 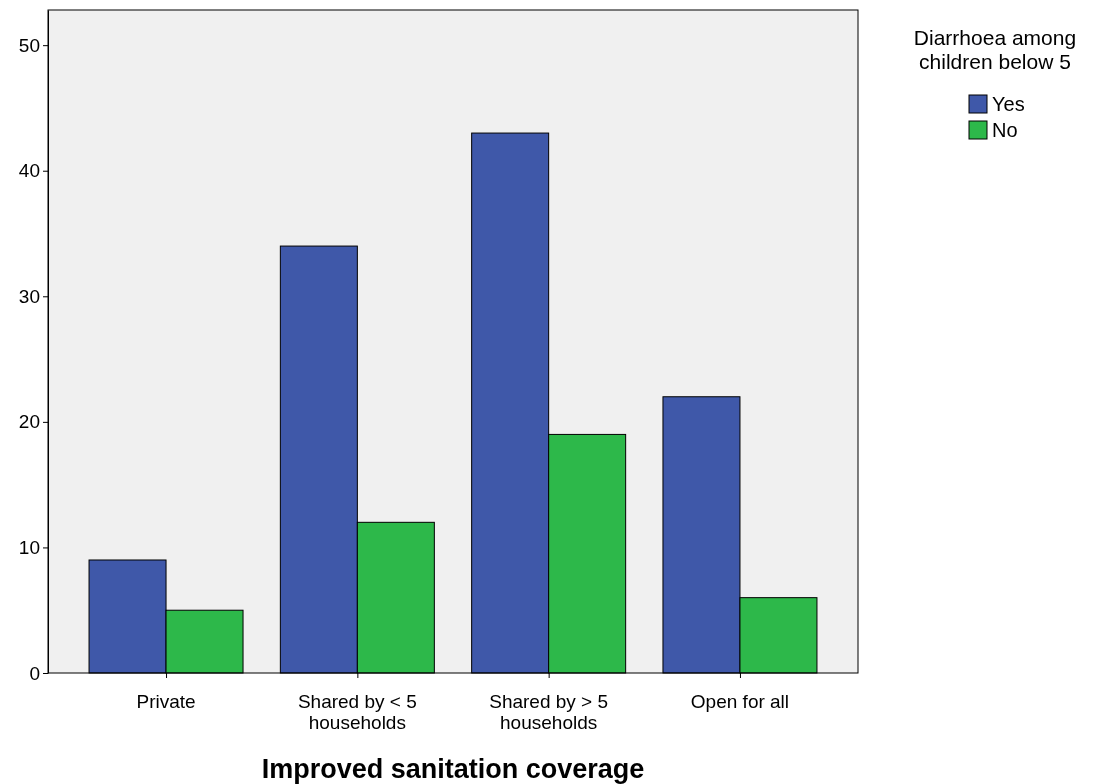 I want to click on y-tick-label: 40, so click(x=29, y=171).